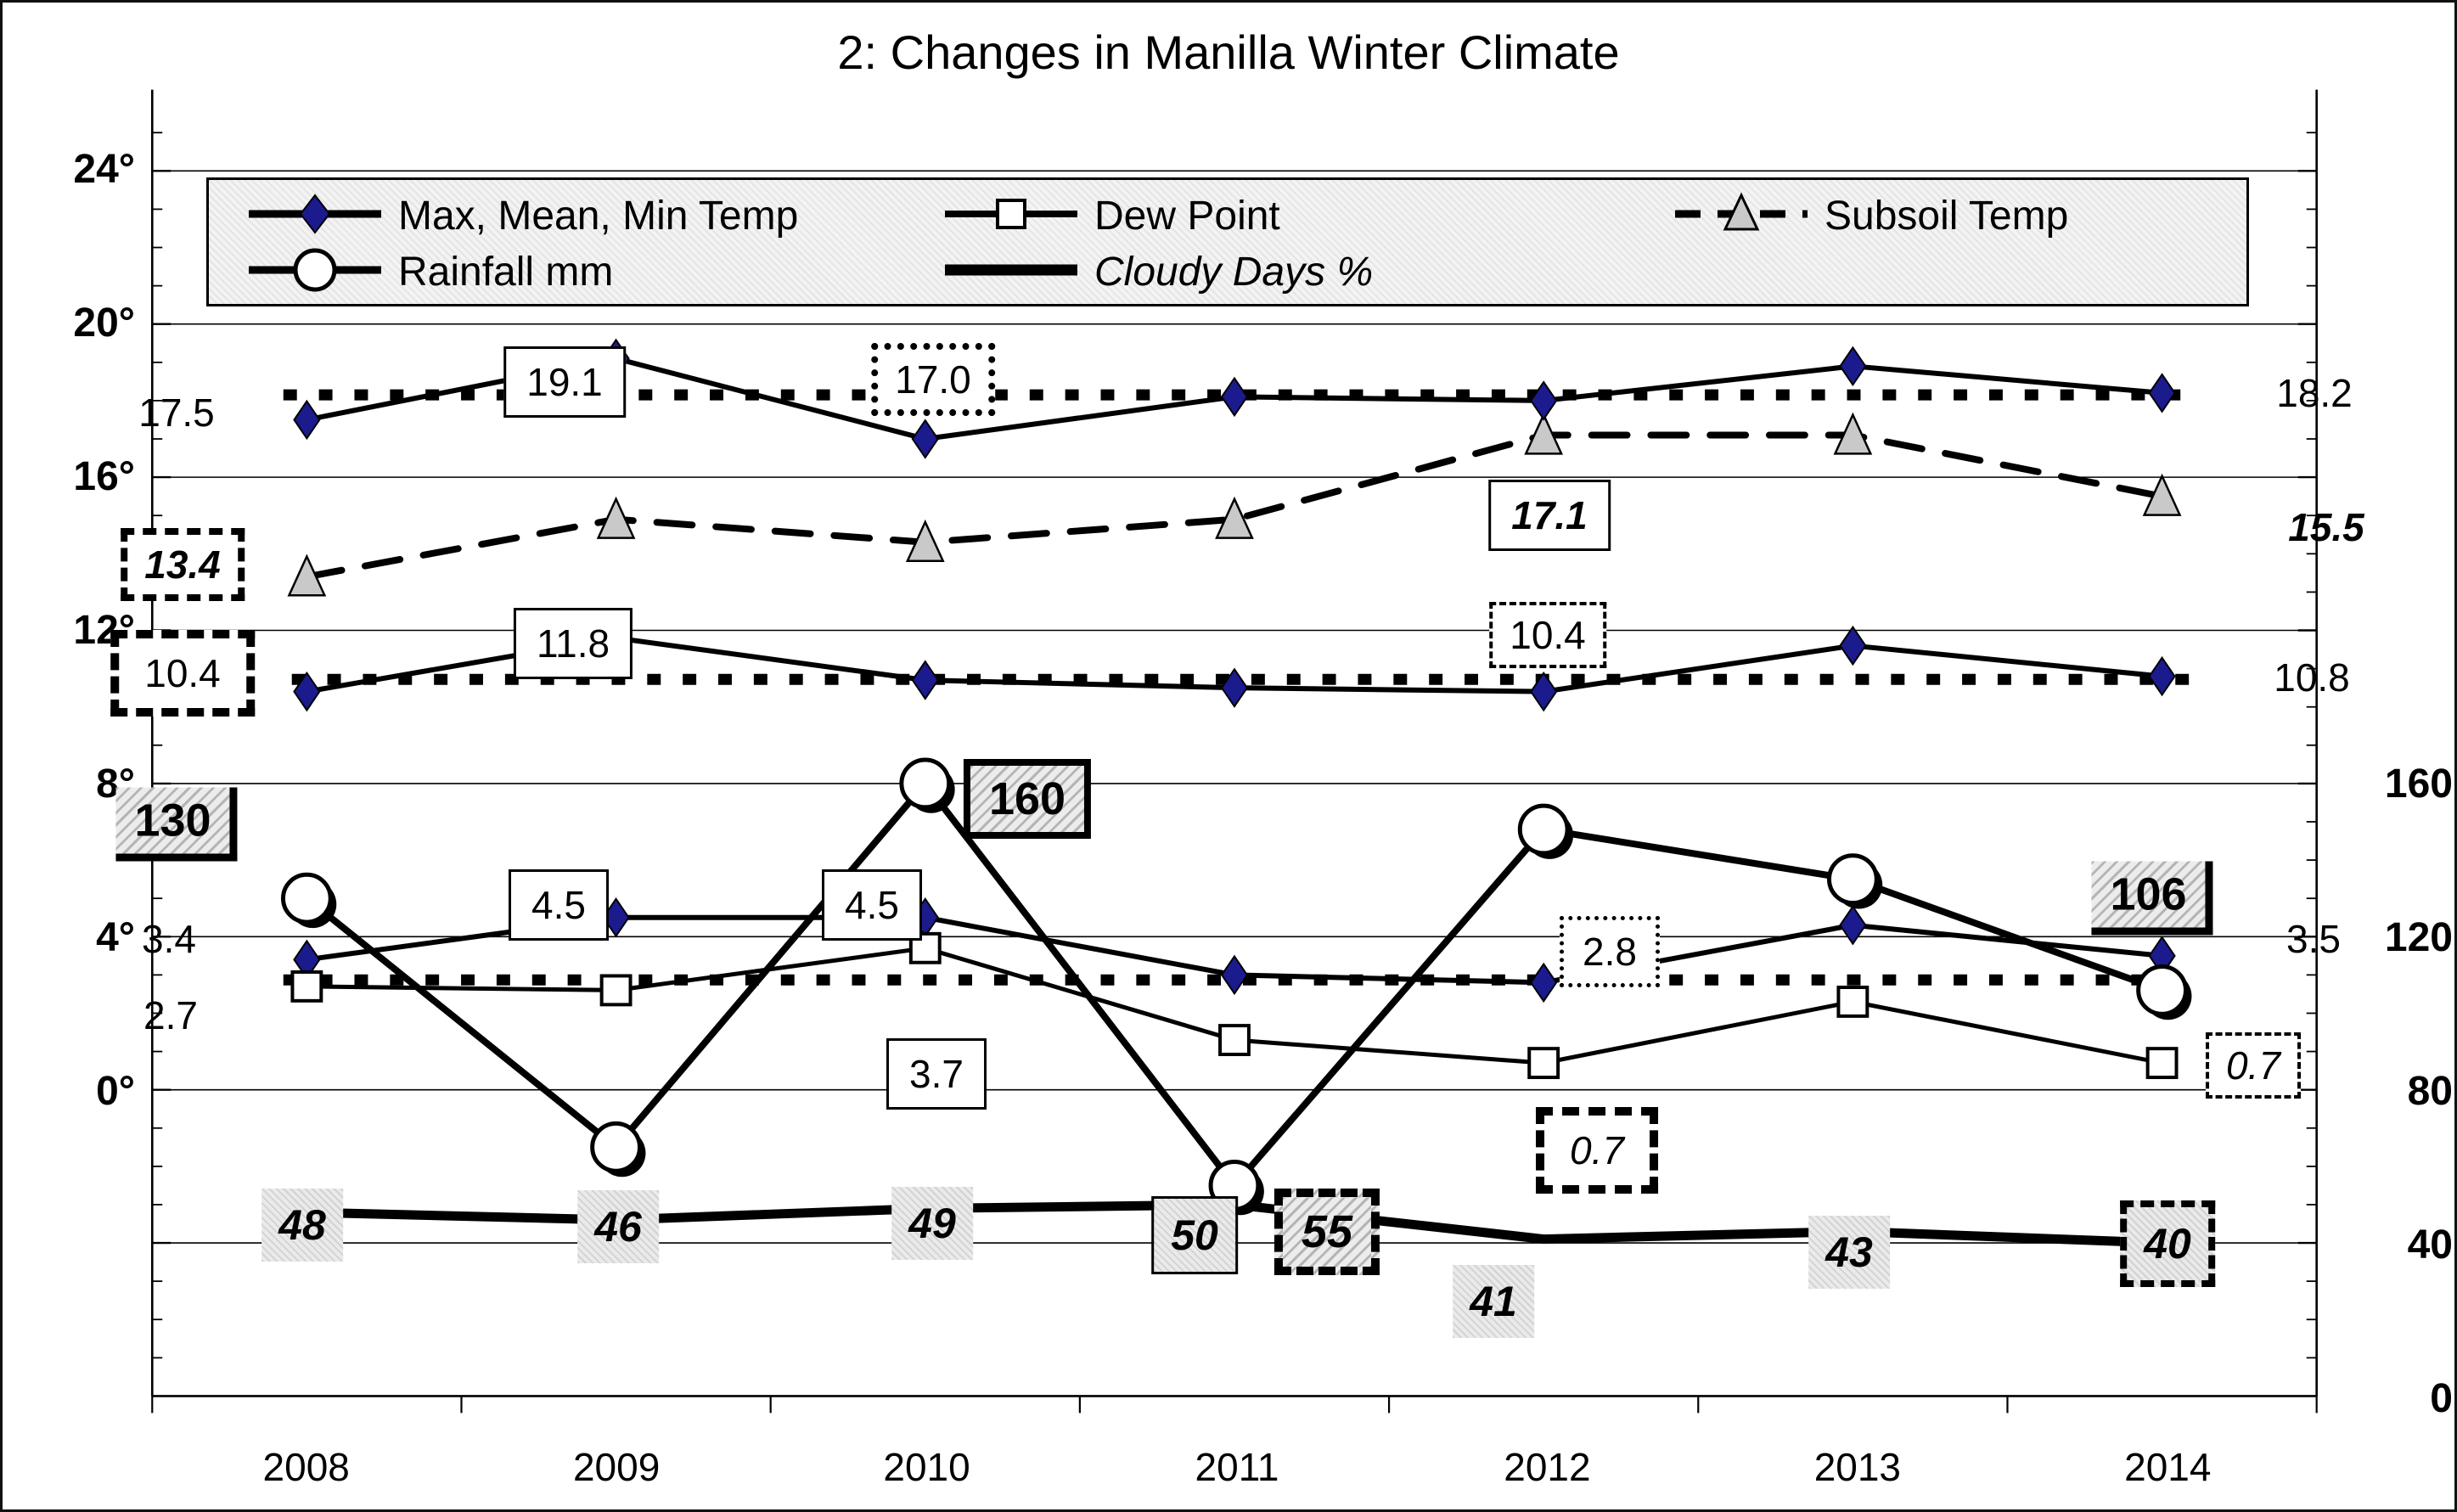 Image resolution: width=2457 pixels, height=1512 pixels. Describe the element at coordinates (616, 1467) in the screenshot. I see `x-axis-label-2009: 2009` at that location.